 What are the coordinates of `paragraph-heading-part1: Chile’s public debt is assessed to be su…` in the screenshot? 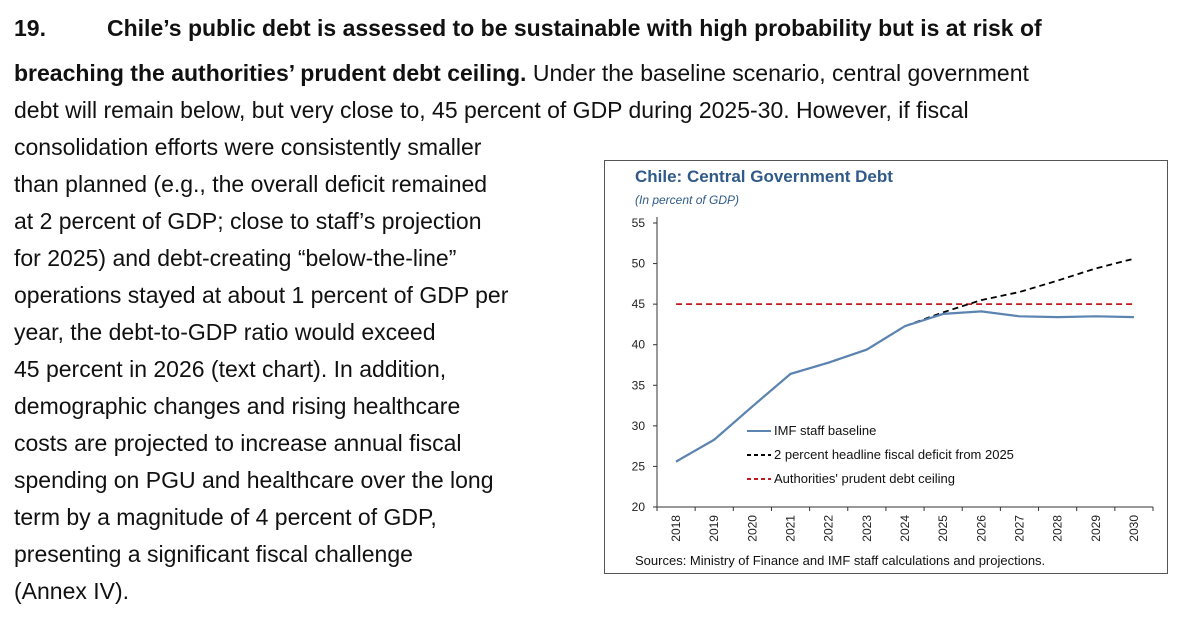 It's located at (574, 28).